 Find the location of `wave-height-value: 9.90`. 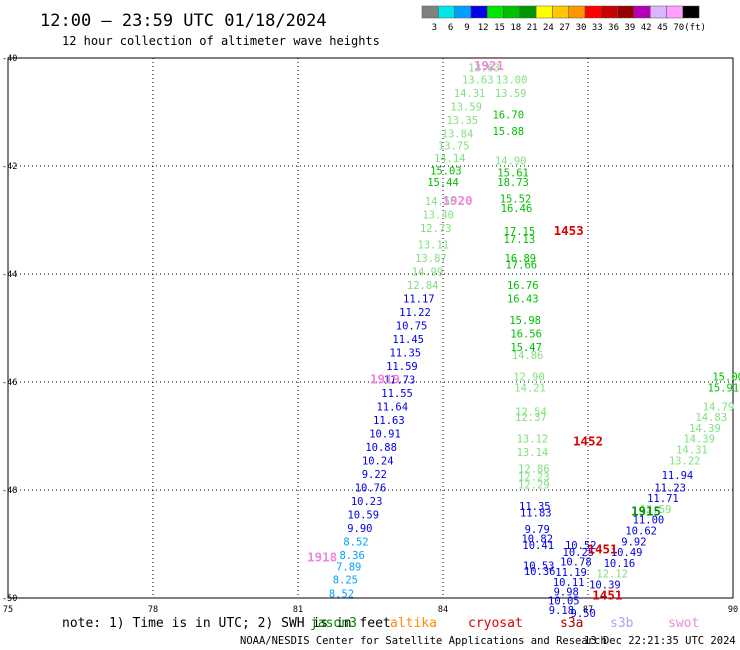

wave-height-value: 9.90 is located at coordinates (359, 529).